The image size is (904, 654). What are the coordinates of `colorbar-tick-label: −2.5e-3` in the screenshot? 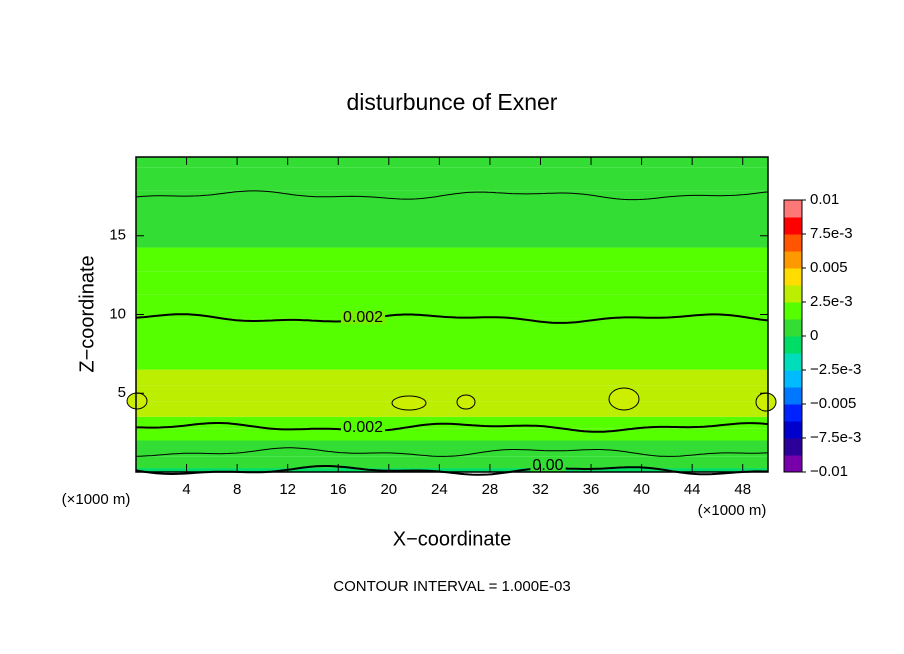 It's located at (835, 369).